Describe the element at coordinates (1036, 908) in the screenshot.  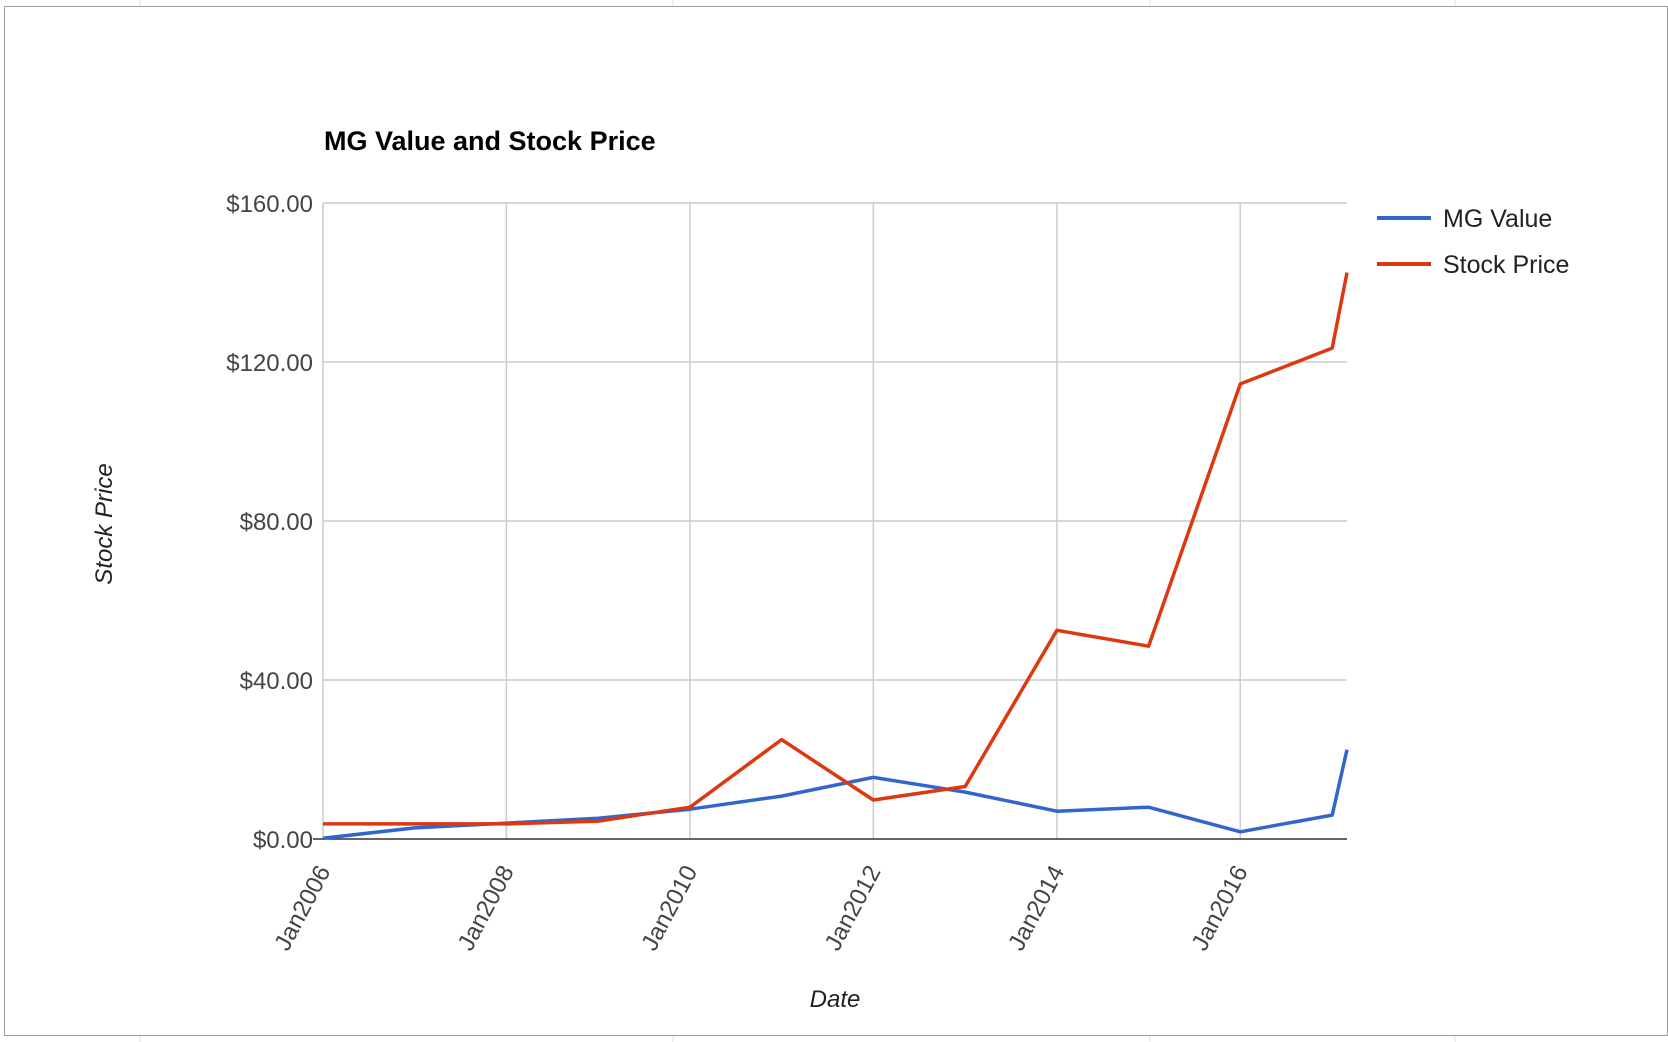
I see `x-tick-label: Jan2014` at that location.